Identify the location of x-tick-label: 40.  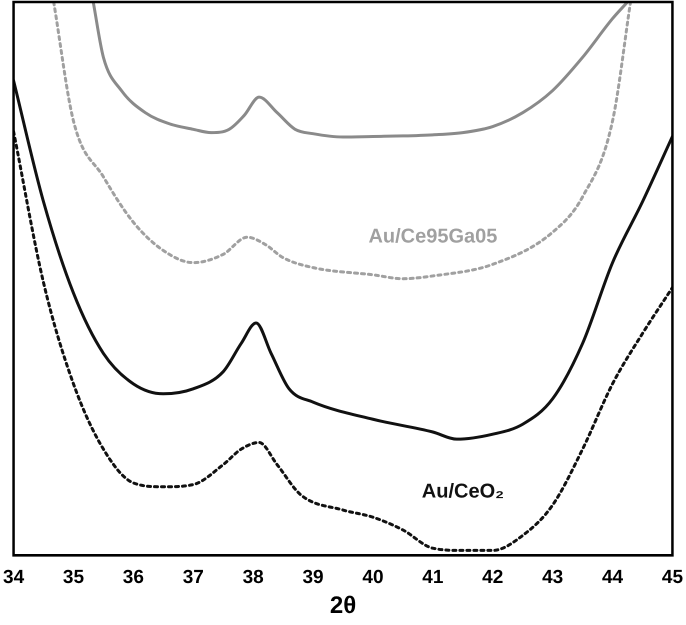
(373, 577).